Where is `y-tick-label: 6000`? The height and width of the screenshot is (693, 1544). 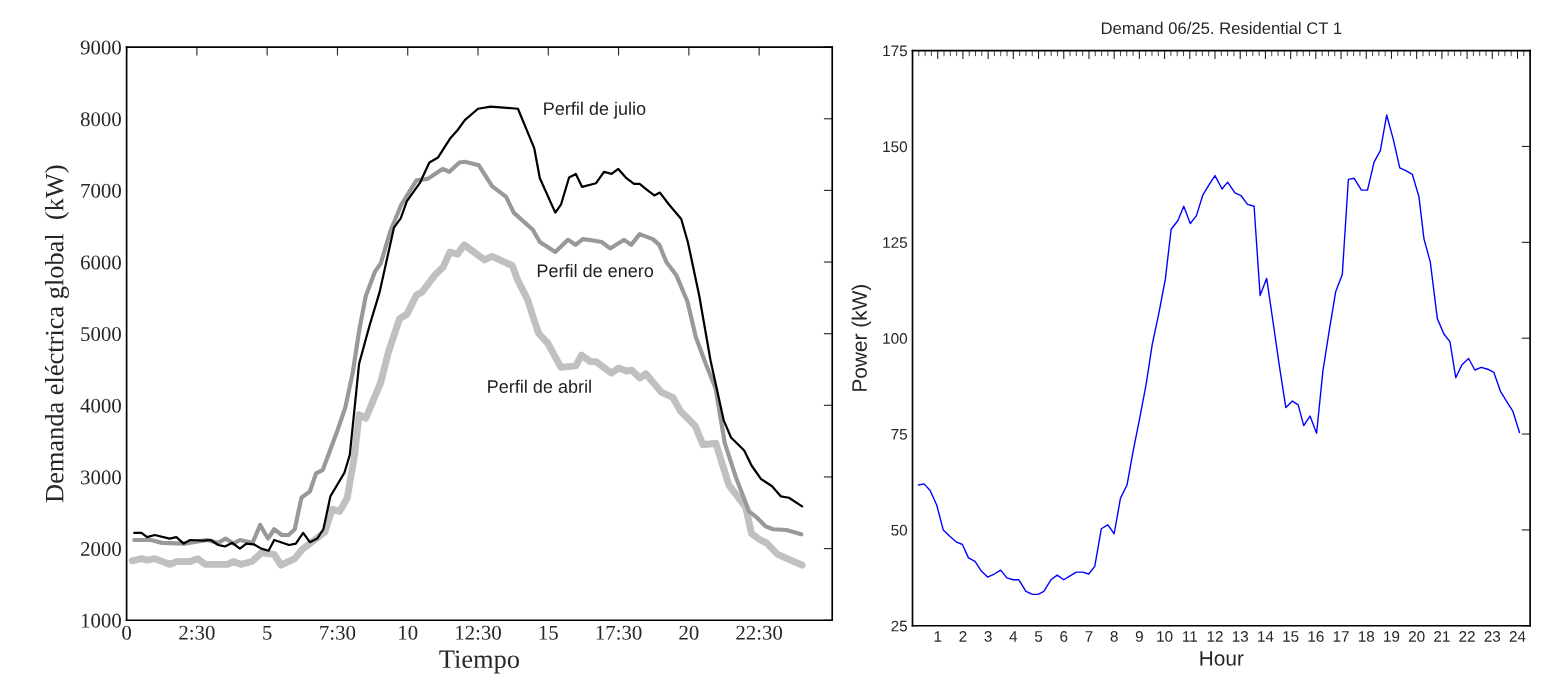
y-tick-label: 6000 is located at coordinates (100, 262).